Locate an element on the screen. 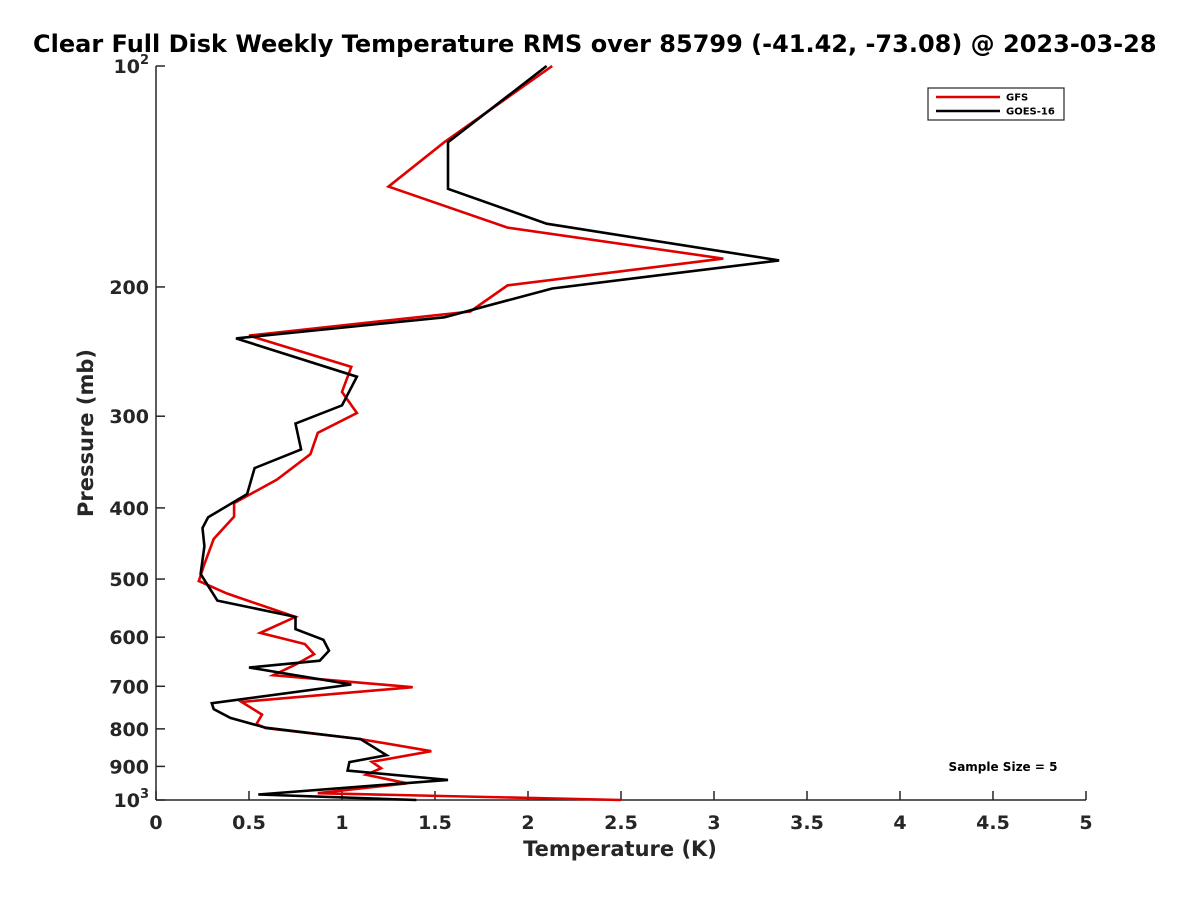 This screenshot has width=1200, height=900. x-tick-label: 2.5 is located at coordinates (621, 823).